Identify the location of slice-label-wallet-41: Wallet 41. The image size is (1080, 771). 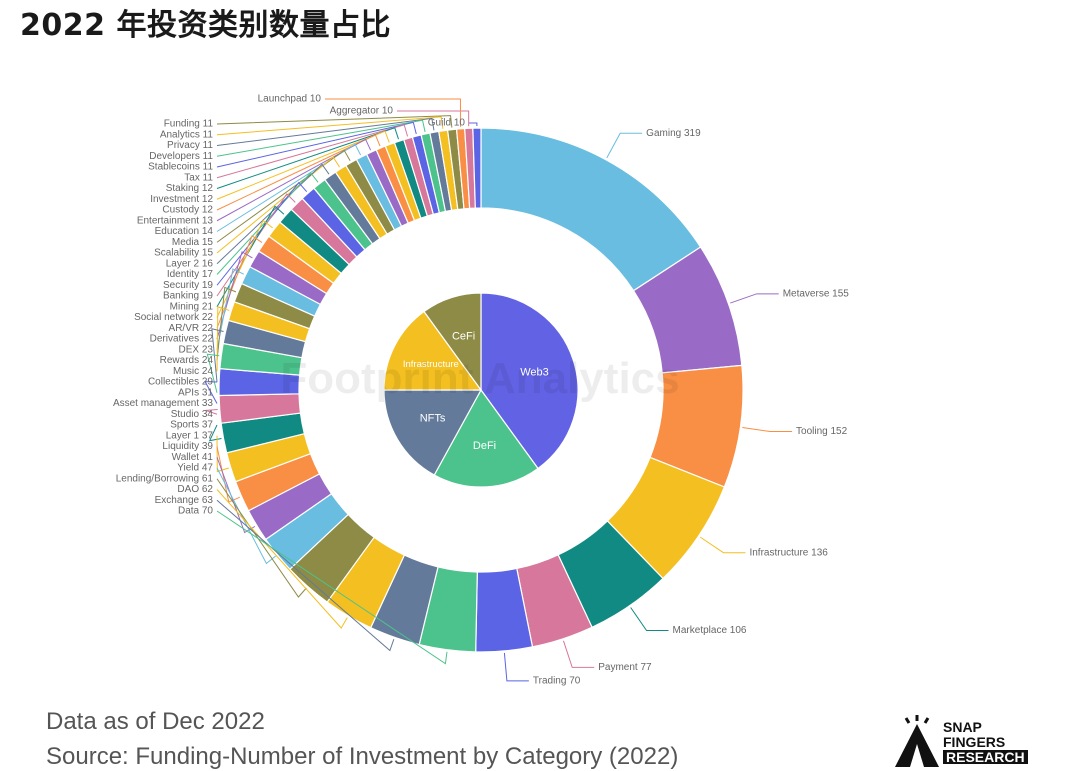
(193, 457).